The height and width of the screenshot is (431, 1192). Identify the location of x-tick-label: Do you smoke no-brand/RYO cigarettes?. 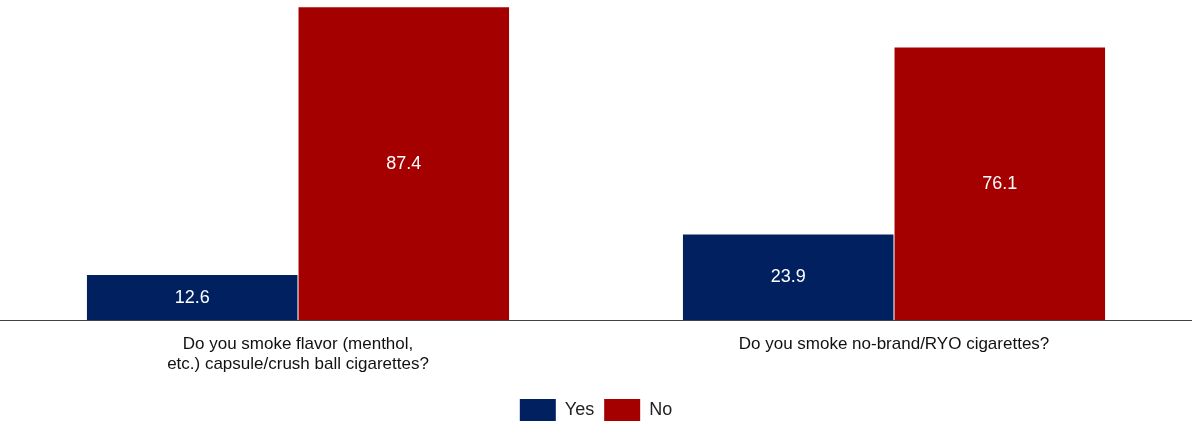
(894, 344).